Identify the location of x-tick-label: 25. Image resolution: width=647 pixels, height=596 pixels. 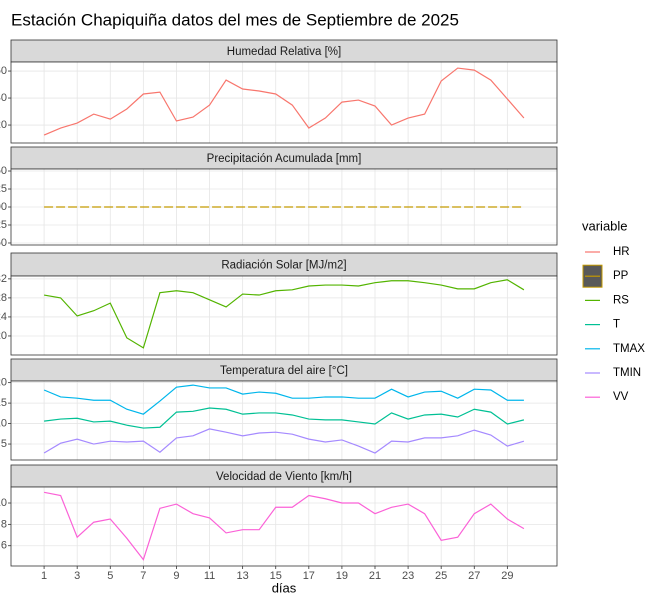
(441, 576).